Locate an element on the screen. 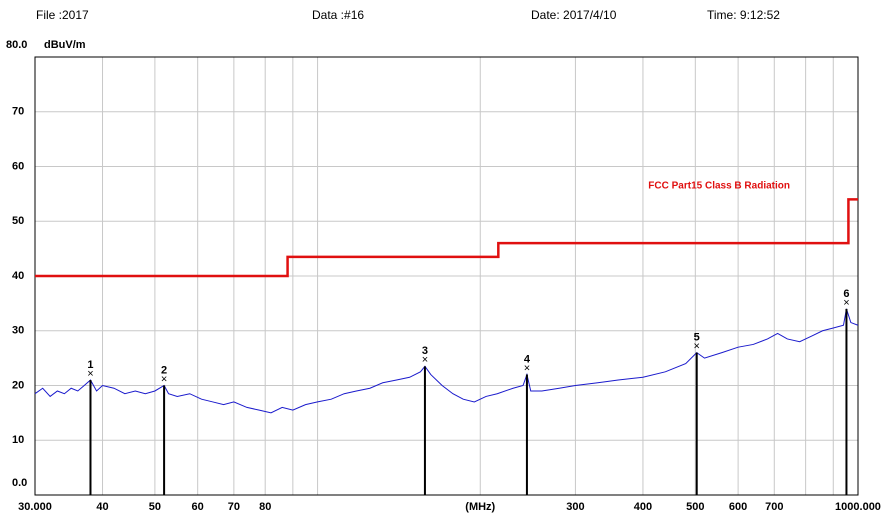 The width and height of the screenshot is (885, 517). y-tick-label: 70 is located at coordinates (18, 112).